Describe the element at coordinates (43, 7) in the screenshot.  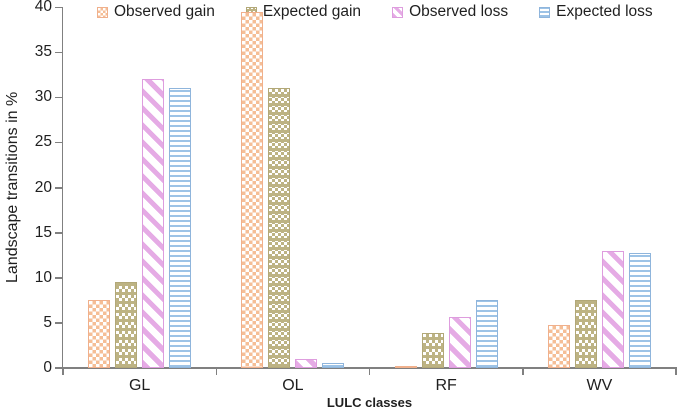
I see `y-tick-label: 40` at that location.